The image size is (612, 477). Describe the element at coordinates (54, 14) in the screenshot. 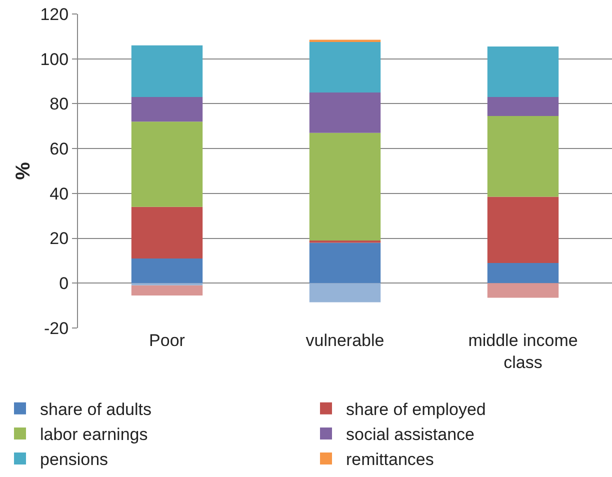

I see `y-tick-label: 120` at that location.